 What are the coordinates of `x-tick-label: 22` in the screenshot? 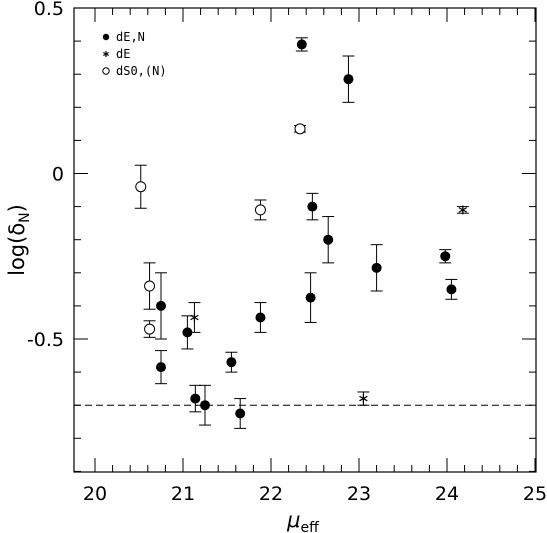 It's located at (271, 494).